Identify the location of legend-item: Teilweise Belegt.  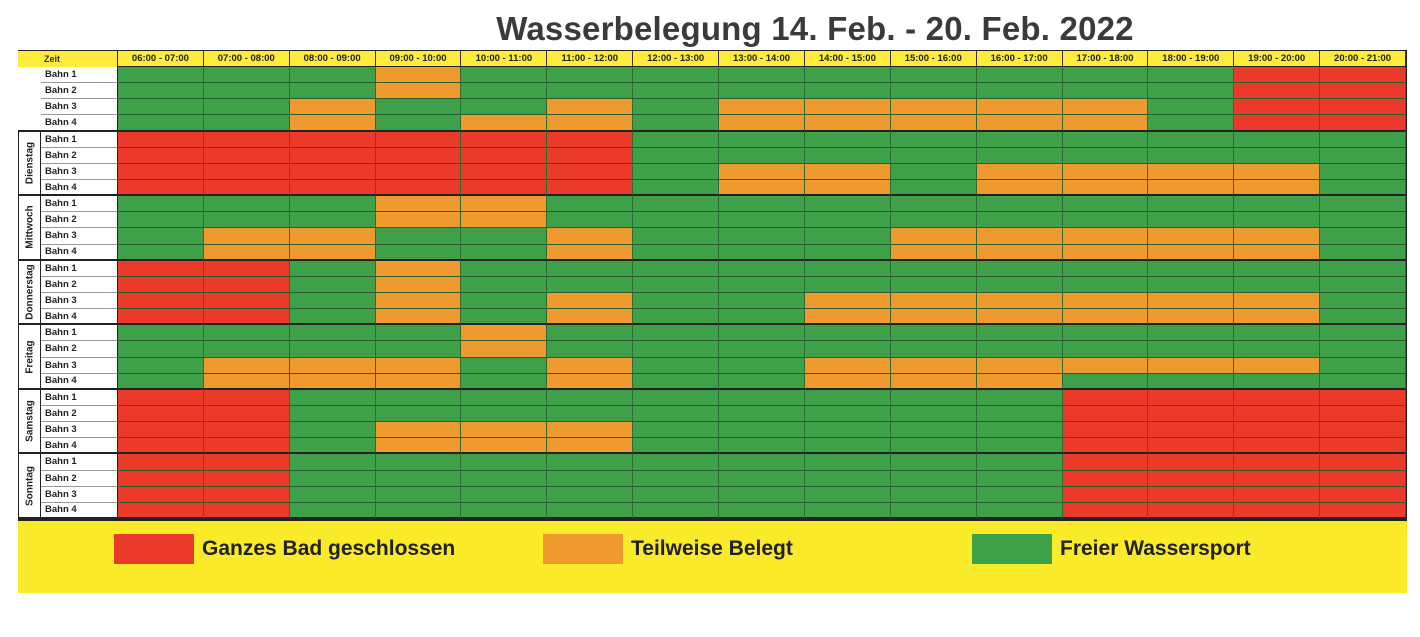
(668, 549).